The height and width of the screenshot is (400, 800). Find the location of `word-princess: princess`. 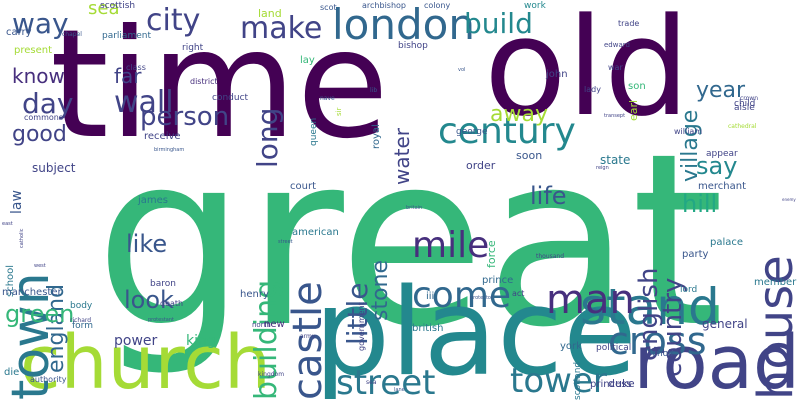

word-princess: princess is located at coordinates (611, 384).